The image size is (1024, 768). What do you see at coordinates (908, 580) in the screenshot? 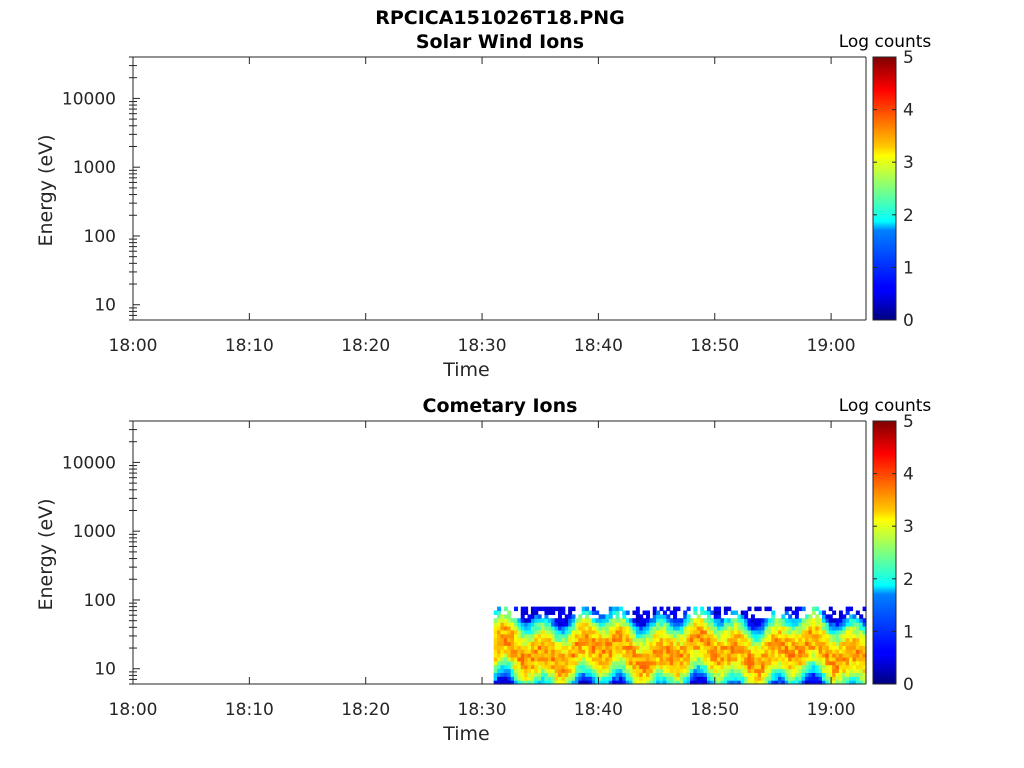
I see `colorbar-tick-label: 2` at bounding box center [908, 580].